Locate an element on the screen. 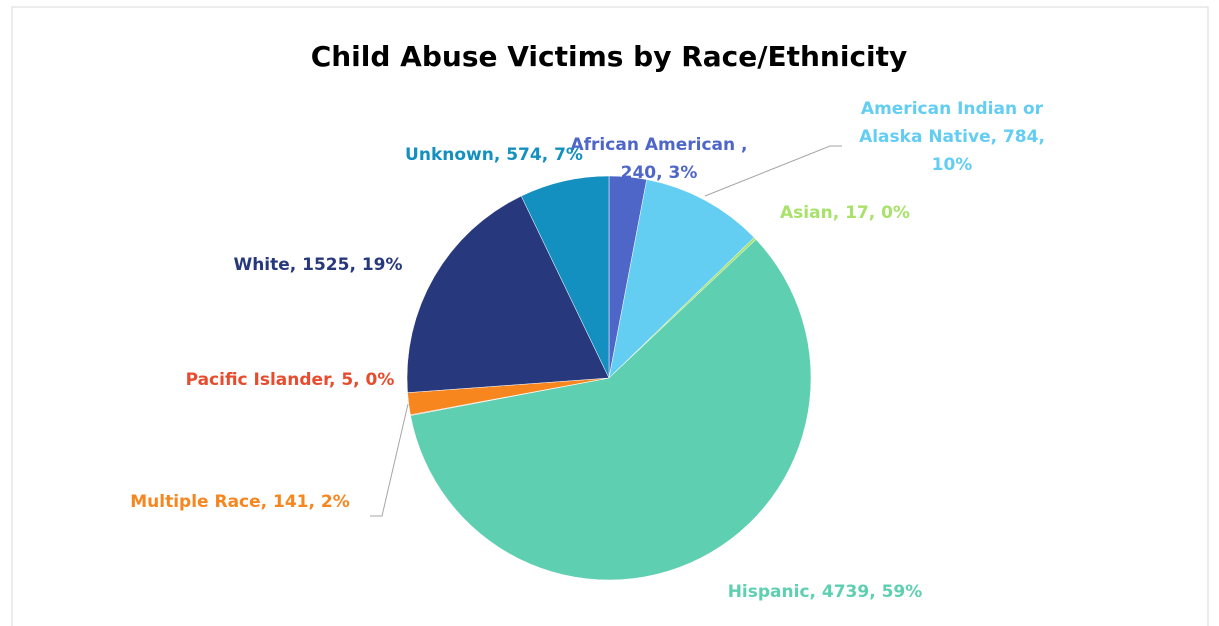 The width and height of the screenshot is (1219, 626). data-label: African American , 240, 3% is located at coordinates (659, 159).